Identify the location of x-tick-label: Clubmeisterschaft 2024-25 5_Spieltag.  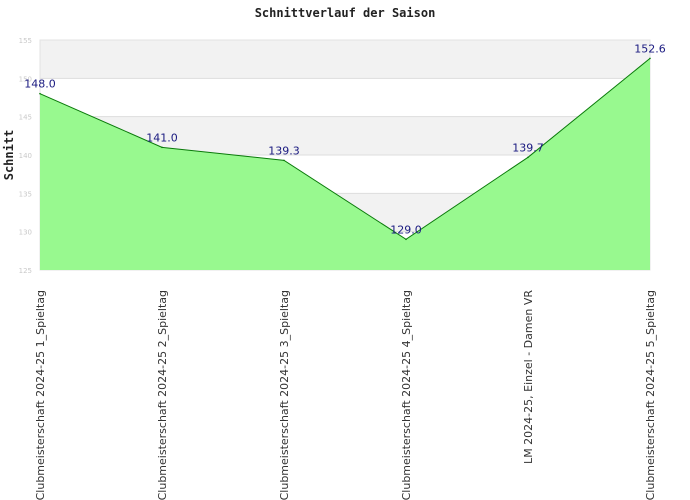
(650, 395).